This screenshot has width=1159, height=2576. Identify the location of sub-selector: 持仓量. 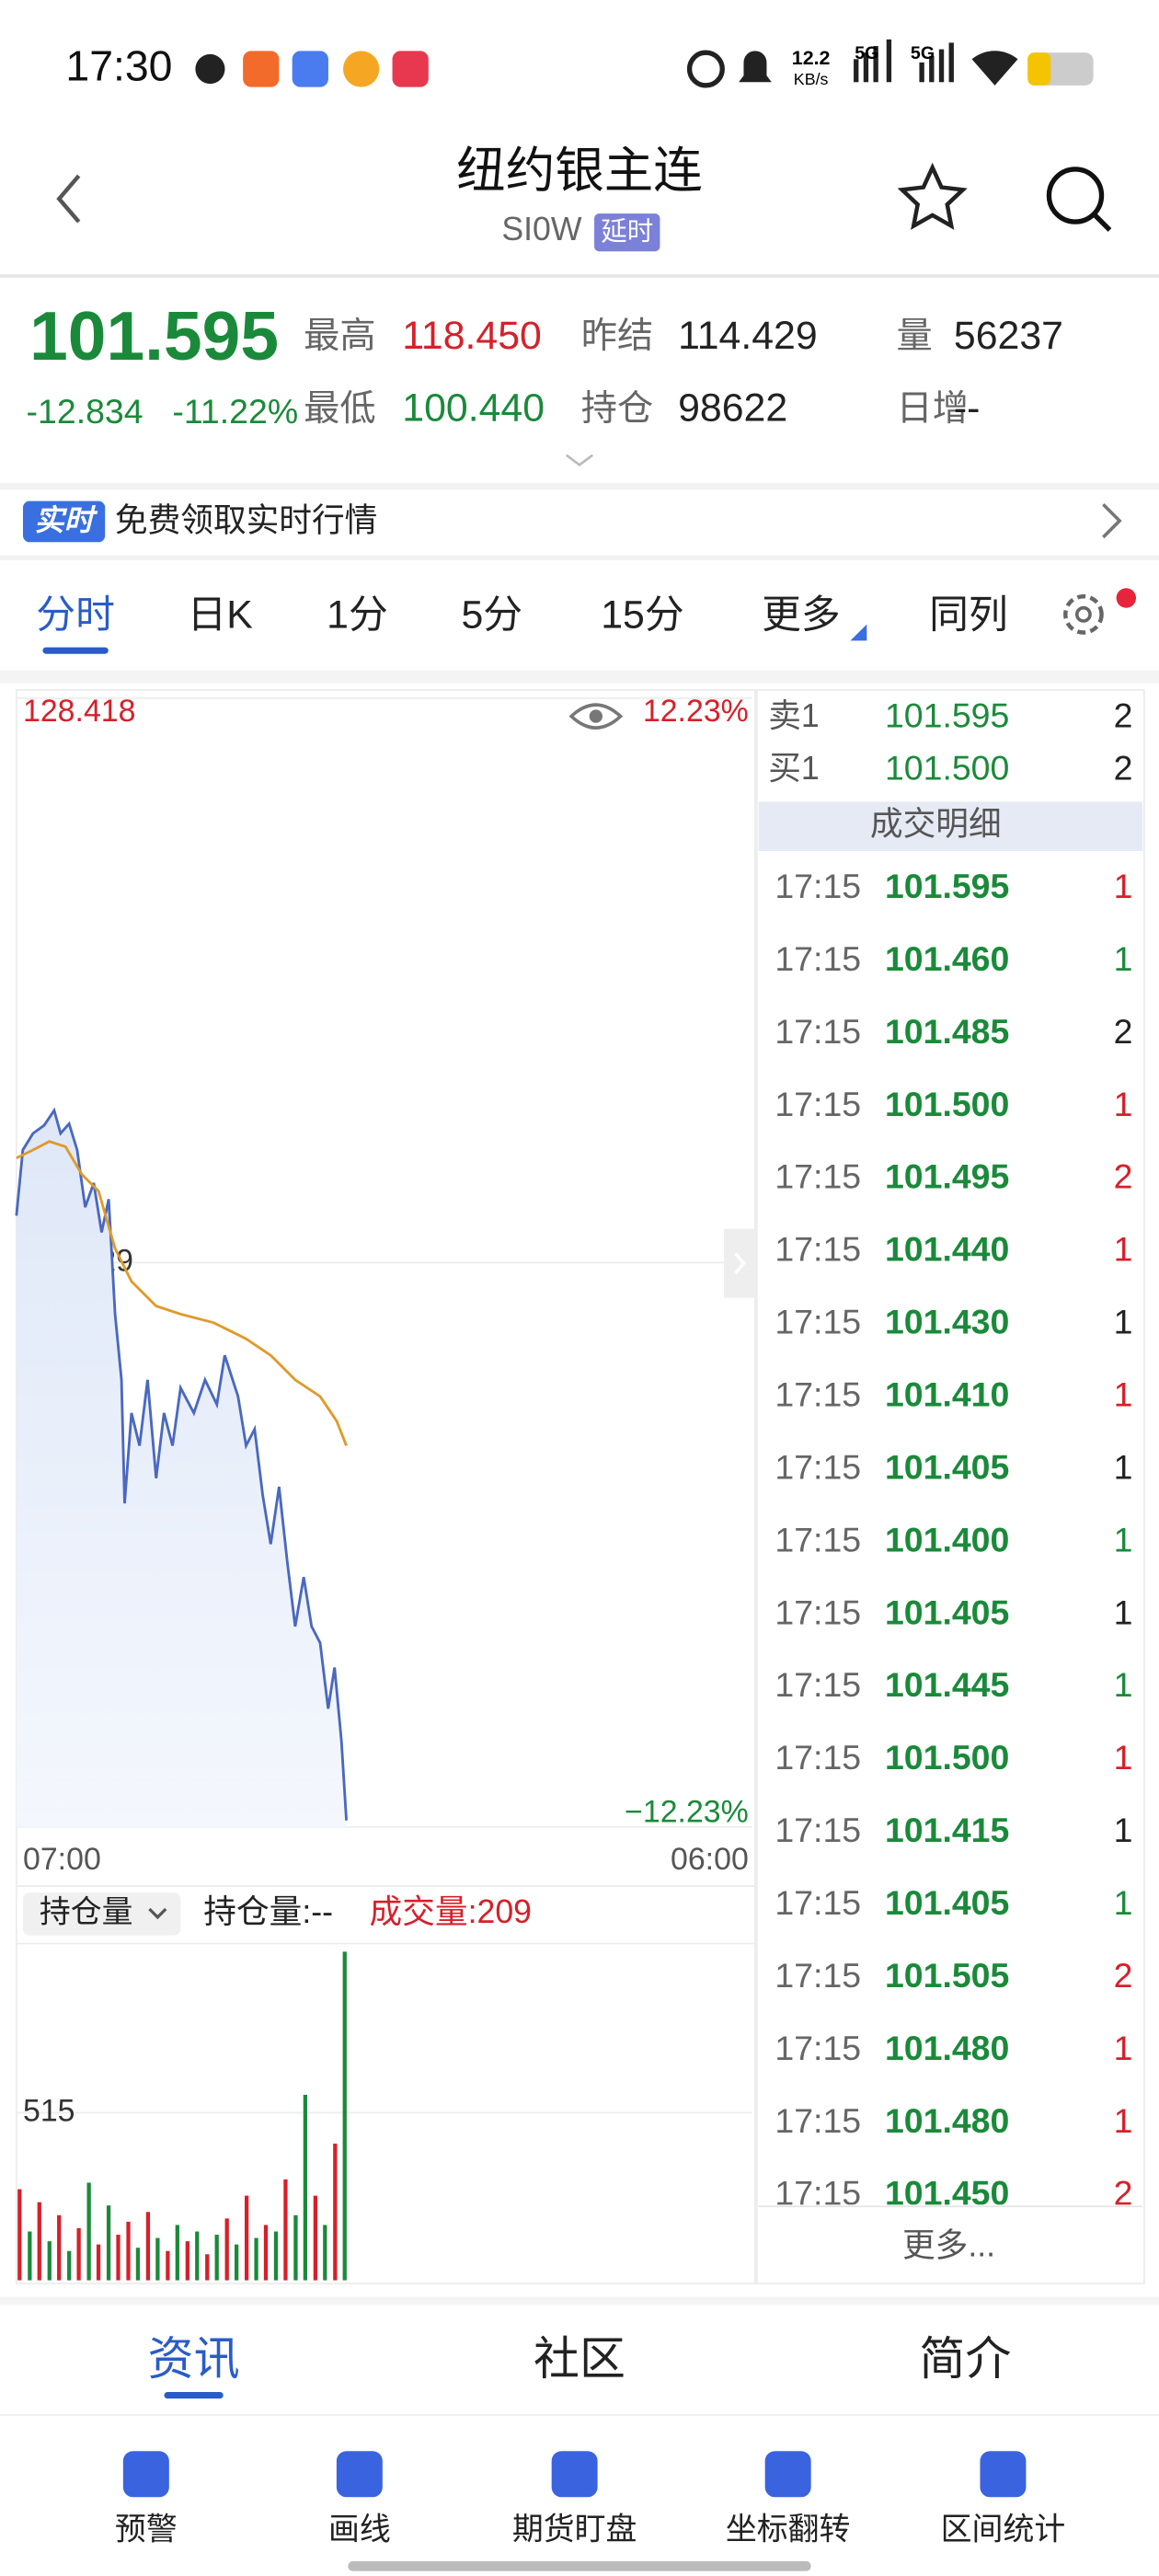
(86, 1911).